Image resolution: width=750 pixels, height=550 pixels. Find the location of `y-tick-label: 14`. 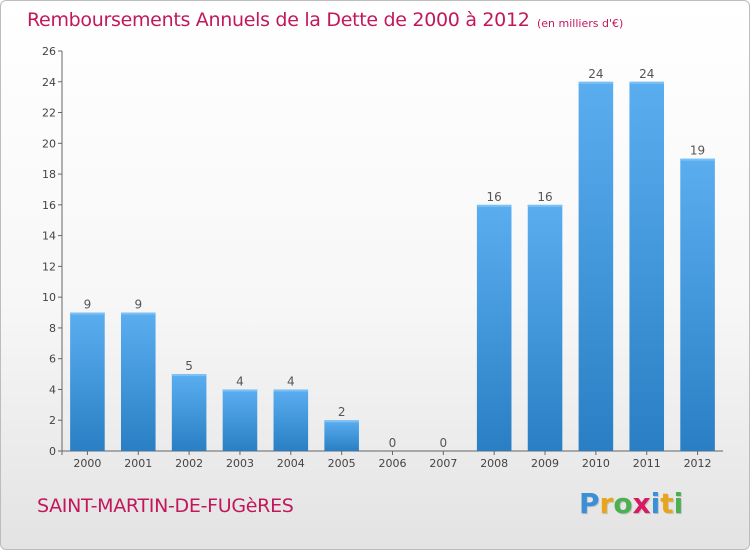

y-tick-label: 14 is located at coordinates (49, 236).